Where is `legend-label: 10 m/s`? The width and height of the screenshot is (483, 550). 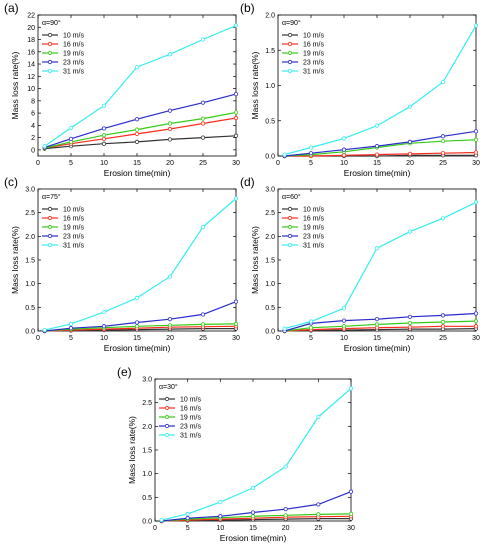
legend-label: 10 m/s is located at coordinates (314, 36).